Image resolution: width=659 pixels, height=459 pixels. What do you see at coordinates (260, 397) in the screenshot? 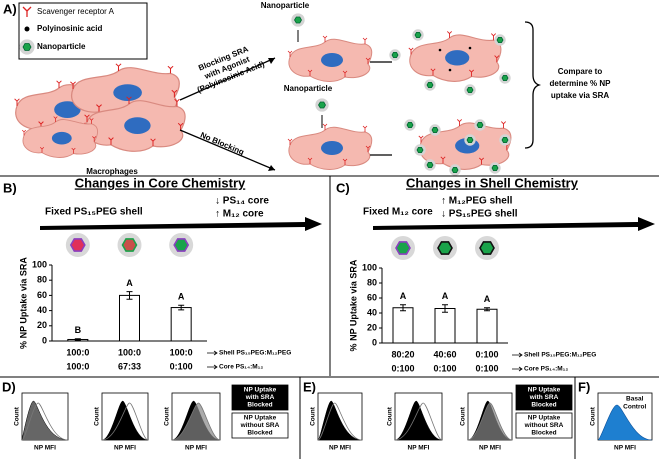
I see `legend-text: with SRA` at bounding box center [260, 397].